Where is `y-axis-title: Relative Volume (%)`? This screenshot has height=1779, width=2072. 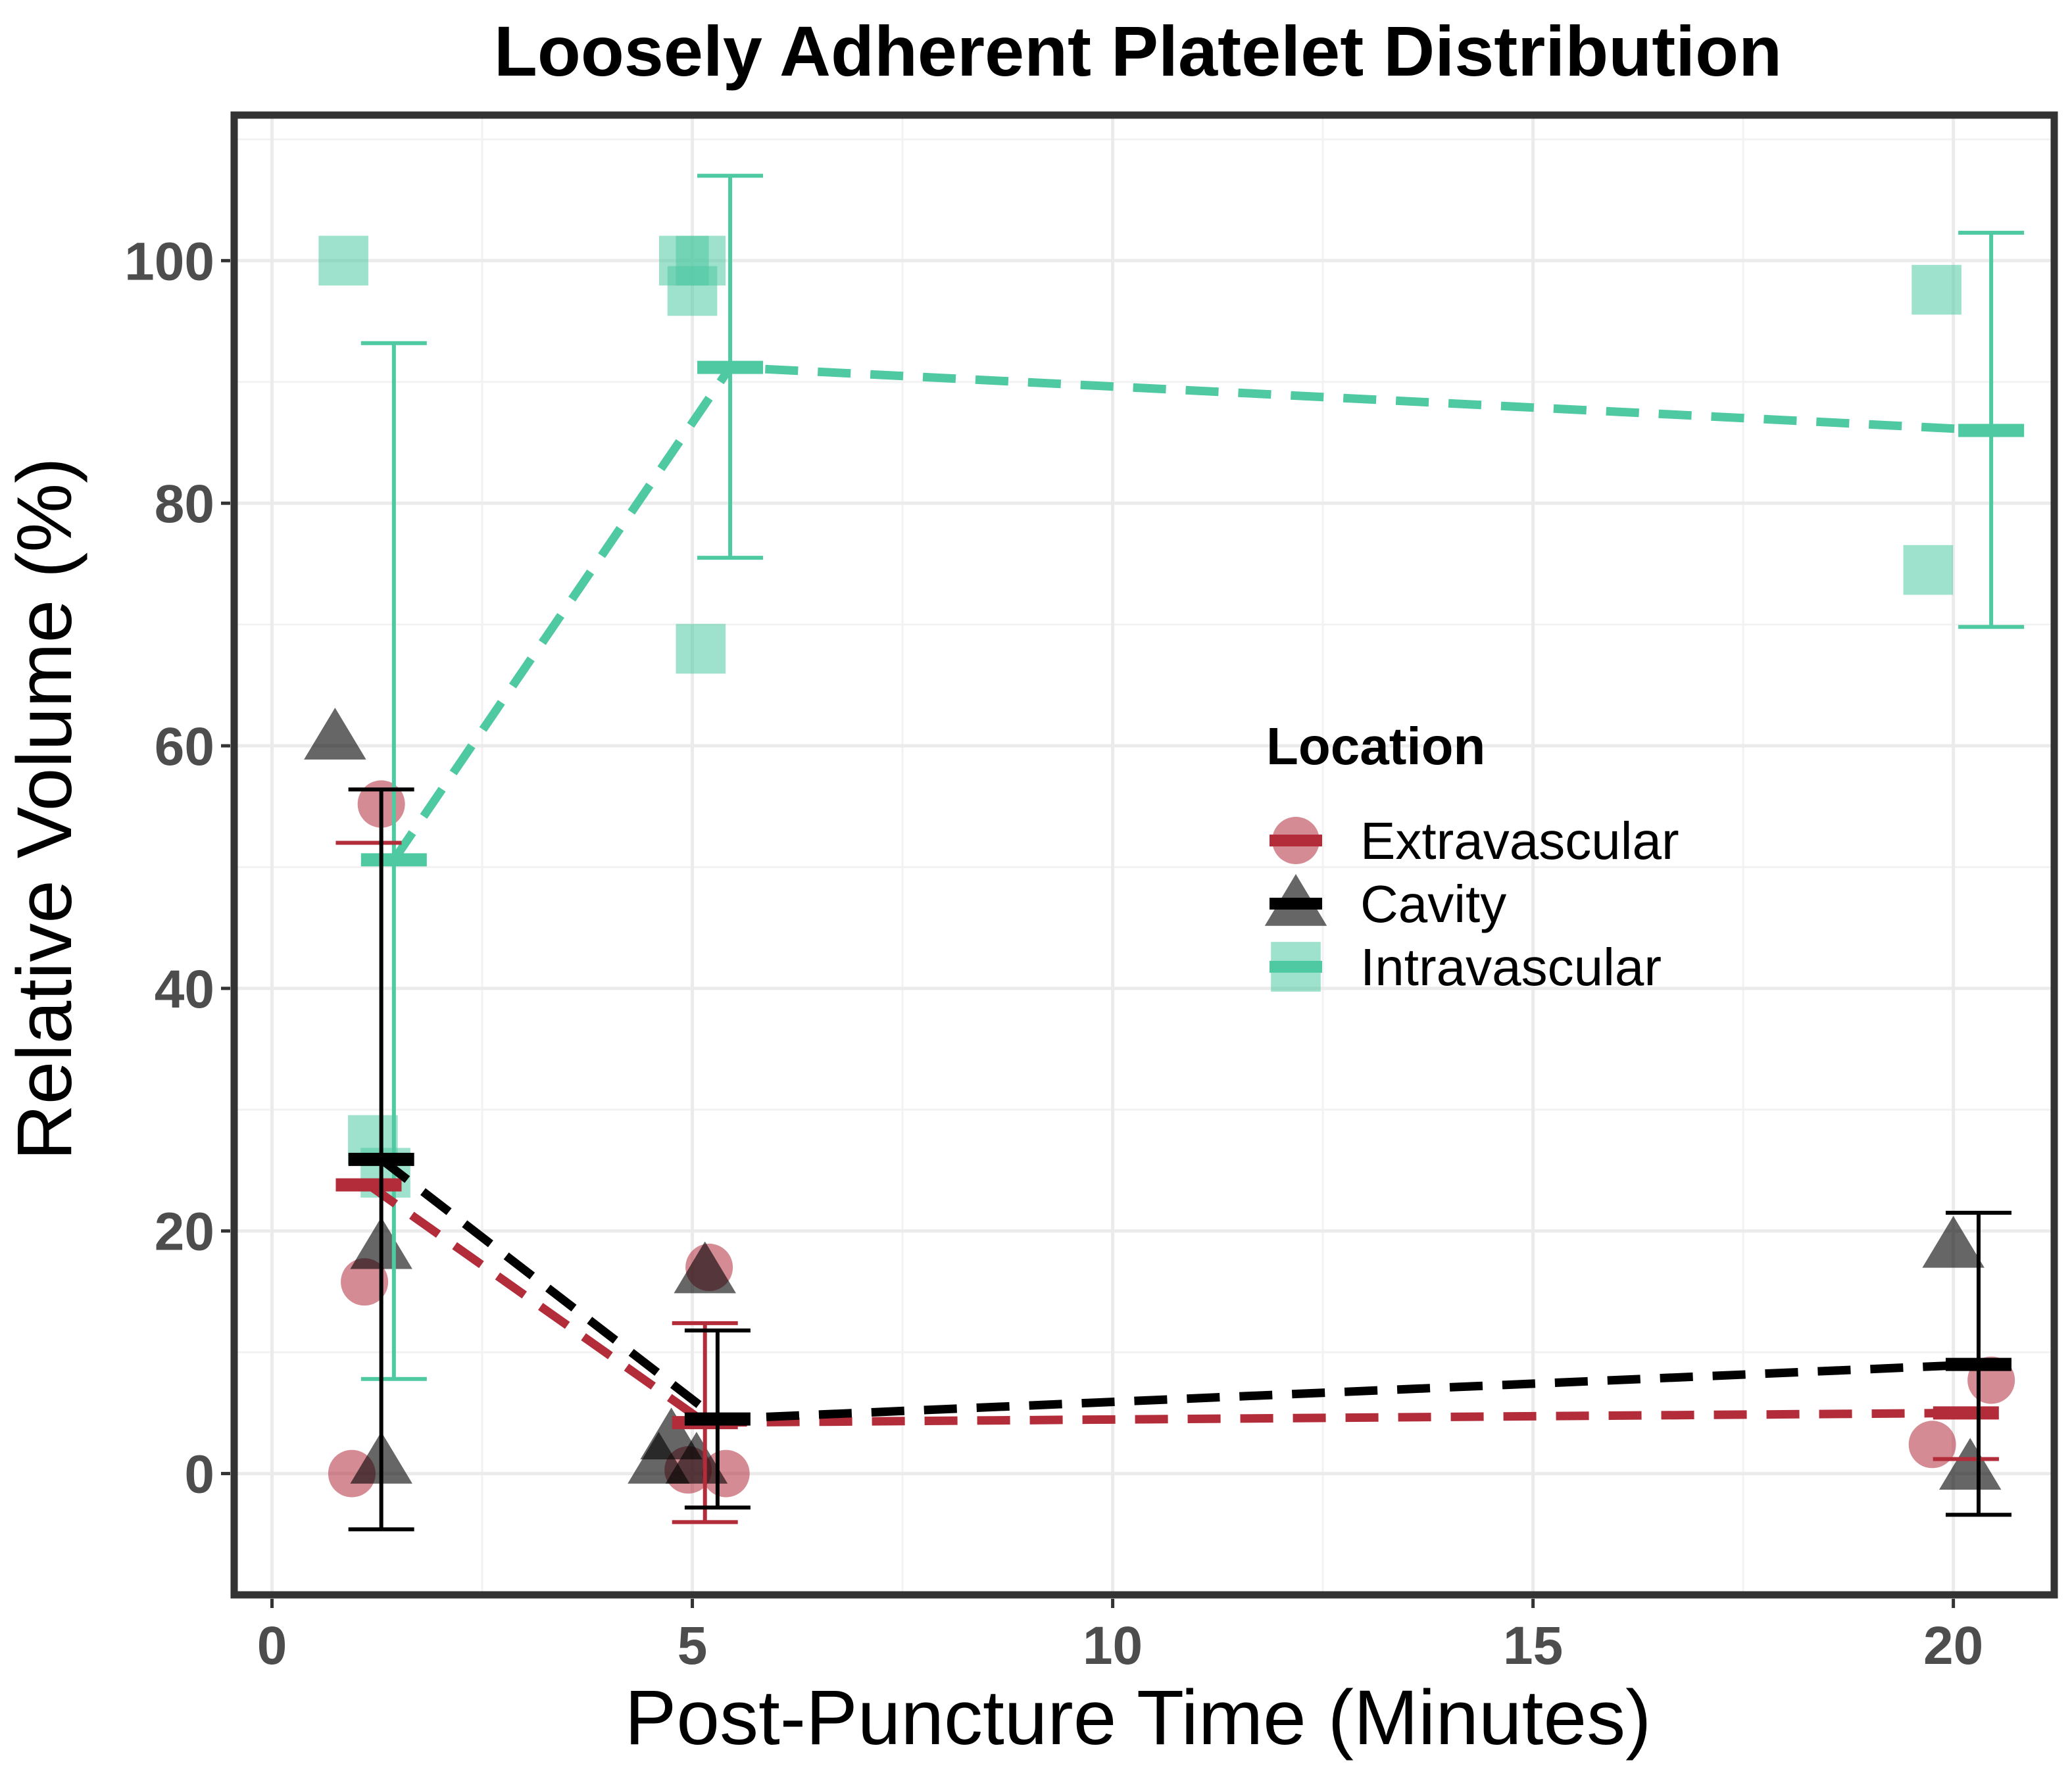 y-axis-title: Relative Volume (%) is located at coordinates (44, 809).